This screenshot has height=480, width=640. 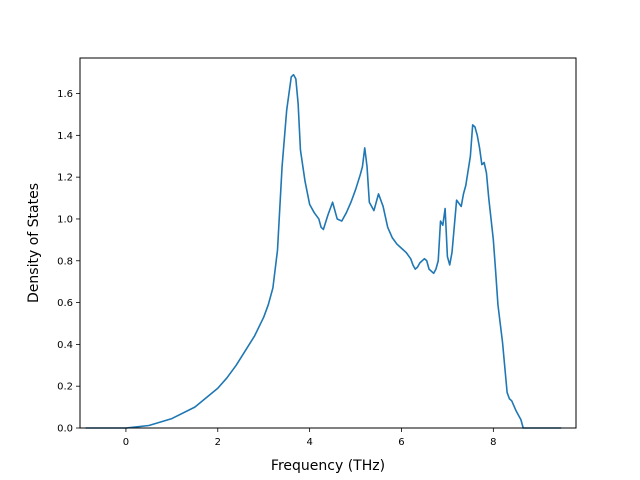 I want to click on y-tick-label: 1.2, so click(x=65, y=178).